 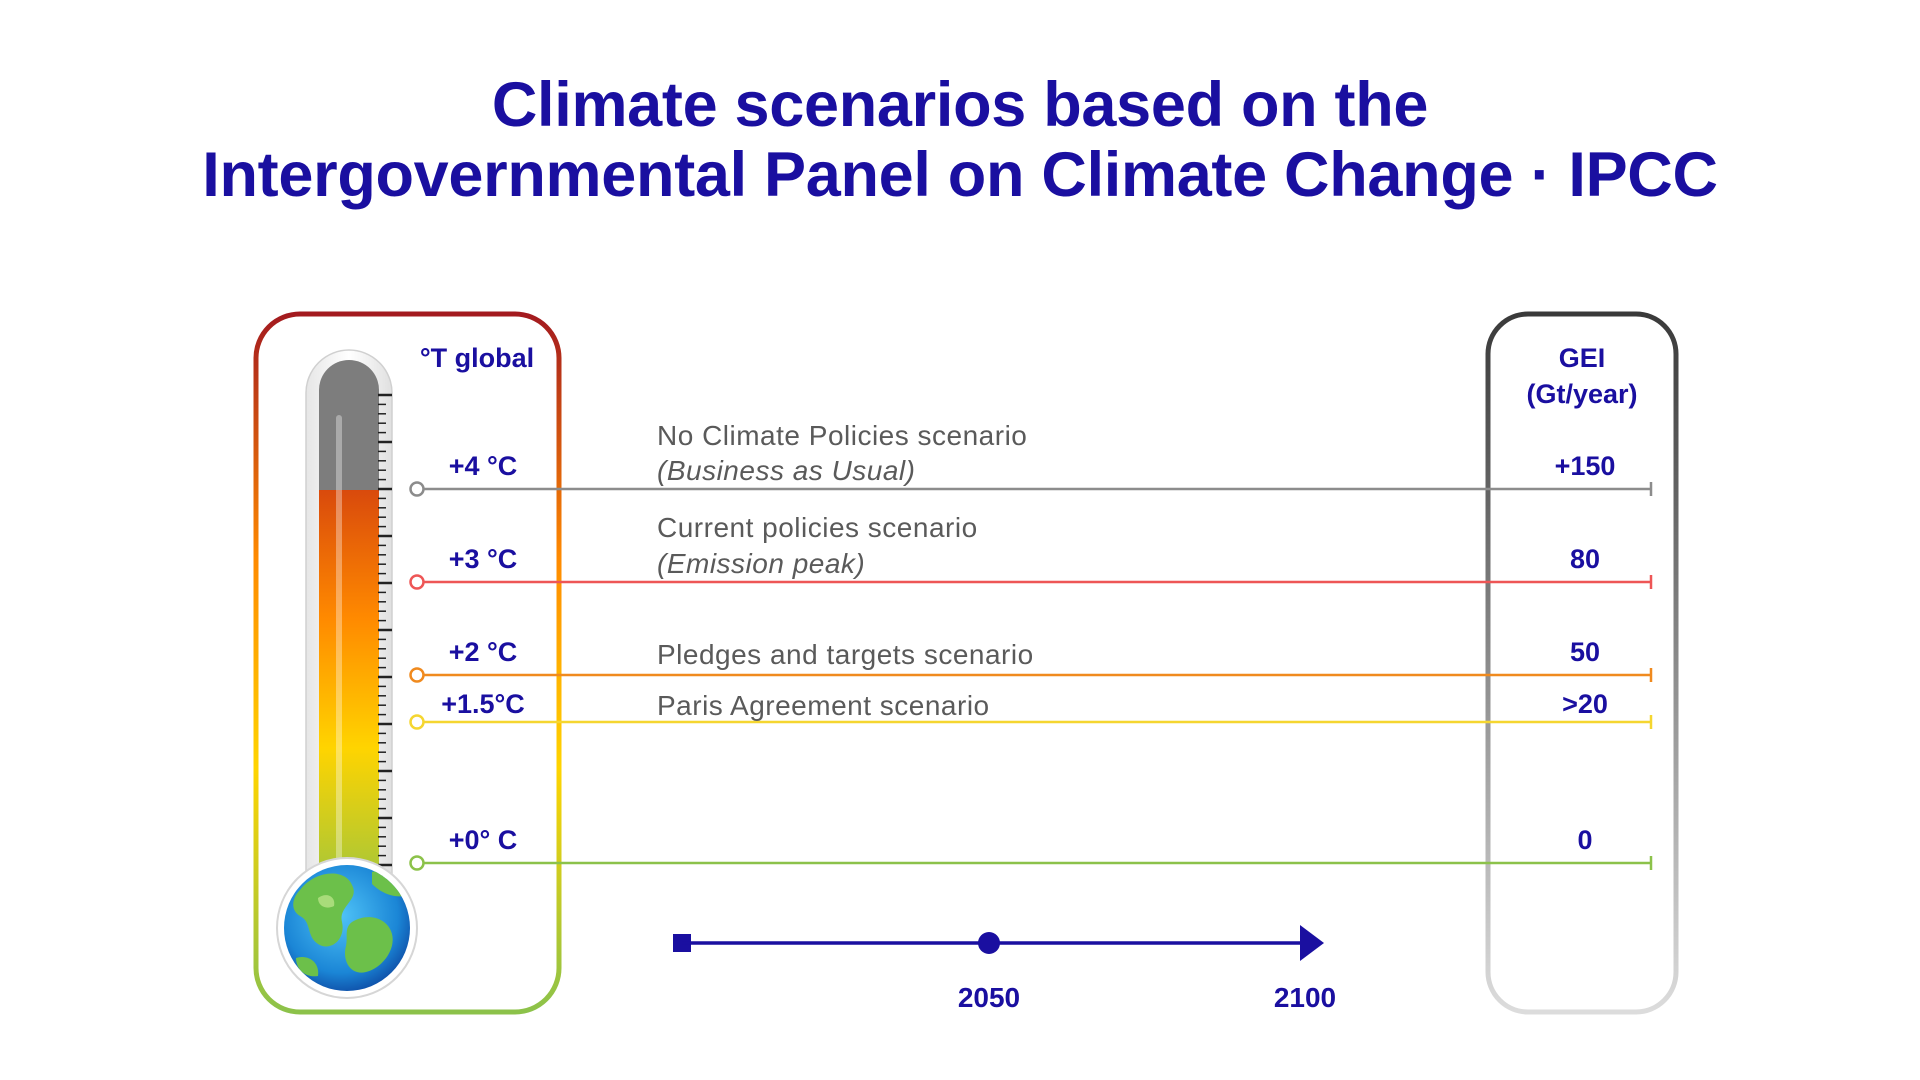 I want to click on gei-value-150: +150, so click(x=1585, y=466).